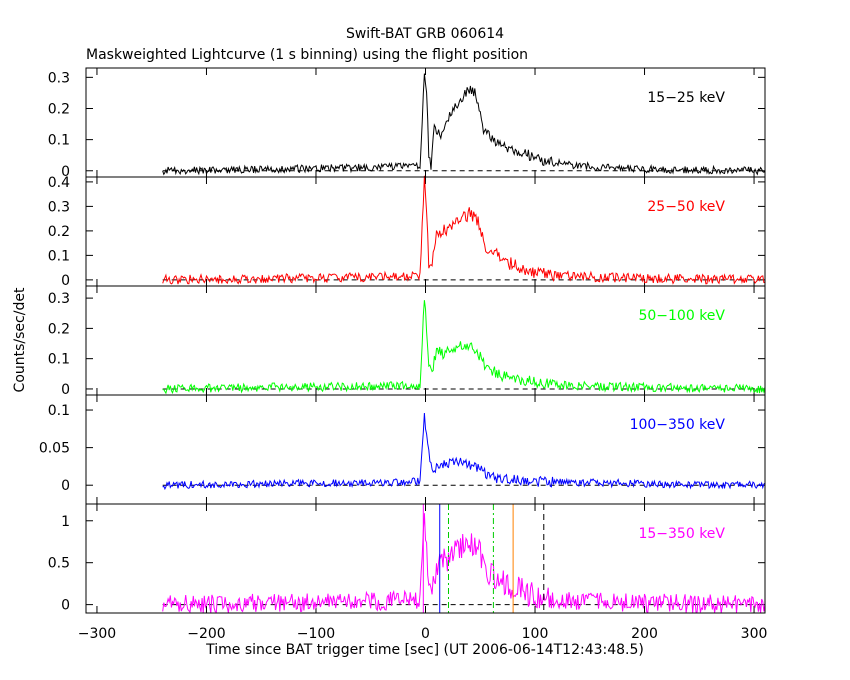  What do you see at coordinates (681, 534) in the screenshot?
I see `band-label: 15−350 keV` at bounding box center [681, 534].